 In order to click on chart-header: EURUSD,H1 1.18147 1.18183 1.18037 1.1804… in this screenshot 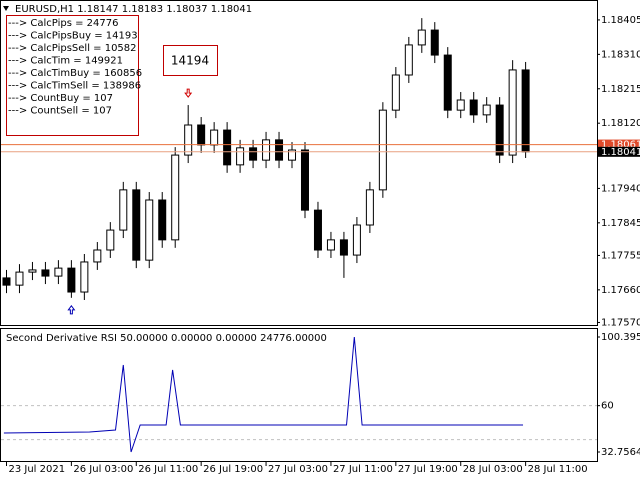, I will do `click(133, 9)`.